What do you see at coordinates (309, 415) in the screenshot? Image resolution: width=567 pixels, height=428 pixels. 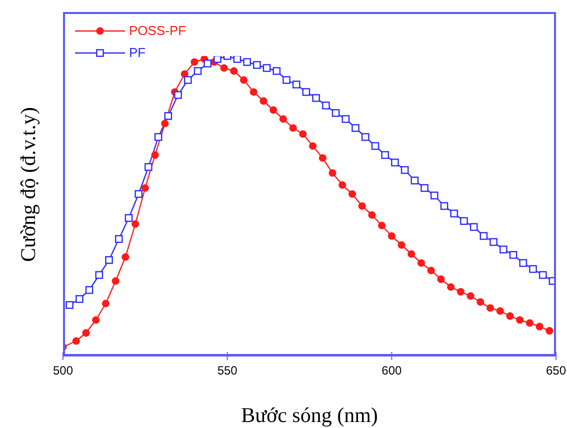 I see `x-axis-title: Bước sóng (nm)` at bounding box center [309, 415].